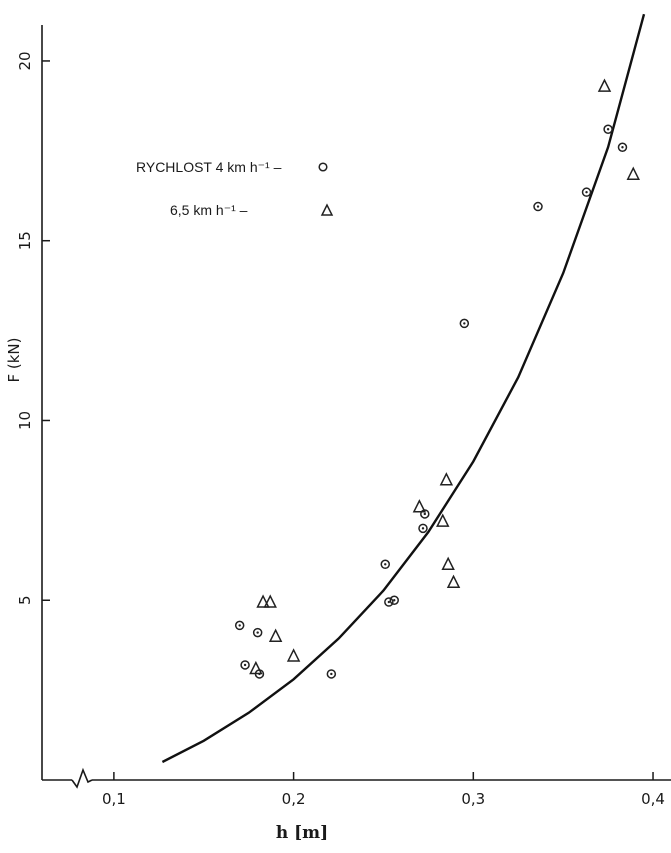 This screenshot has height=853, width=671. Describe the element at coordinates (235, 188) in the screenshot. I see `legend: RYCHLOST 4 km h⁻¹ – 6,5 km h⁻¹ –` at that location.